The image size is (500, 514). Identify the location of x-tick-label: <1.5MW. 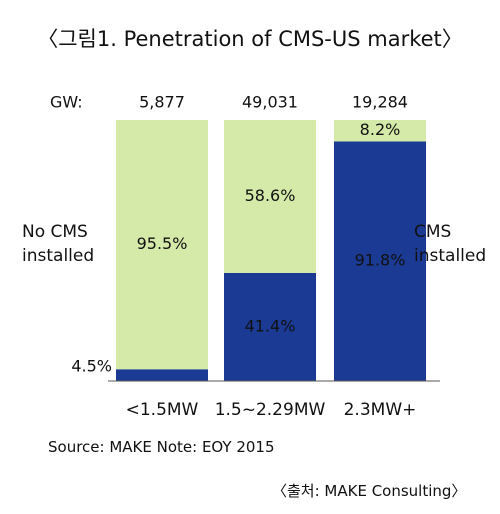
(162, 410).